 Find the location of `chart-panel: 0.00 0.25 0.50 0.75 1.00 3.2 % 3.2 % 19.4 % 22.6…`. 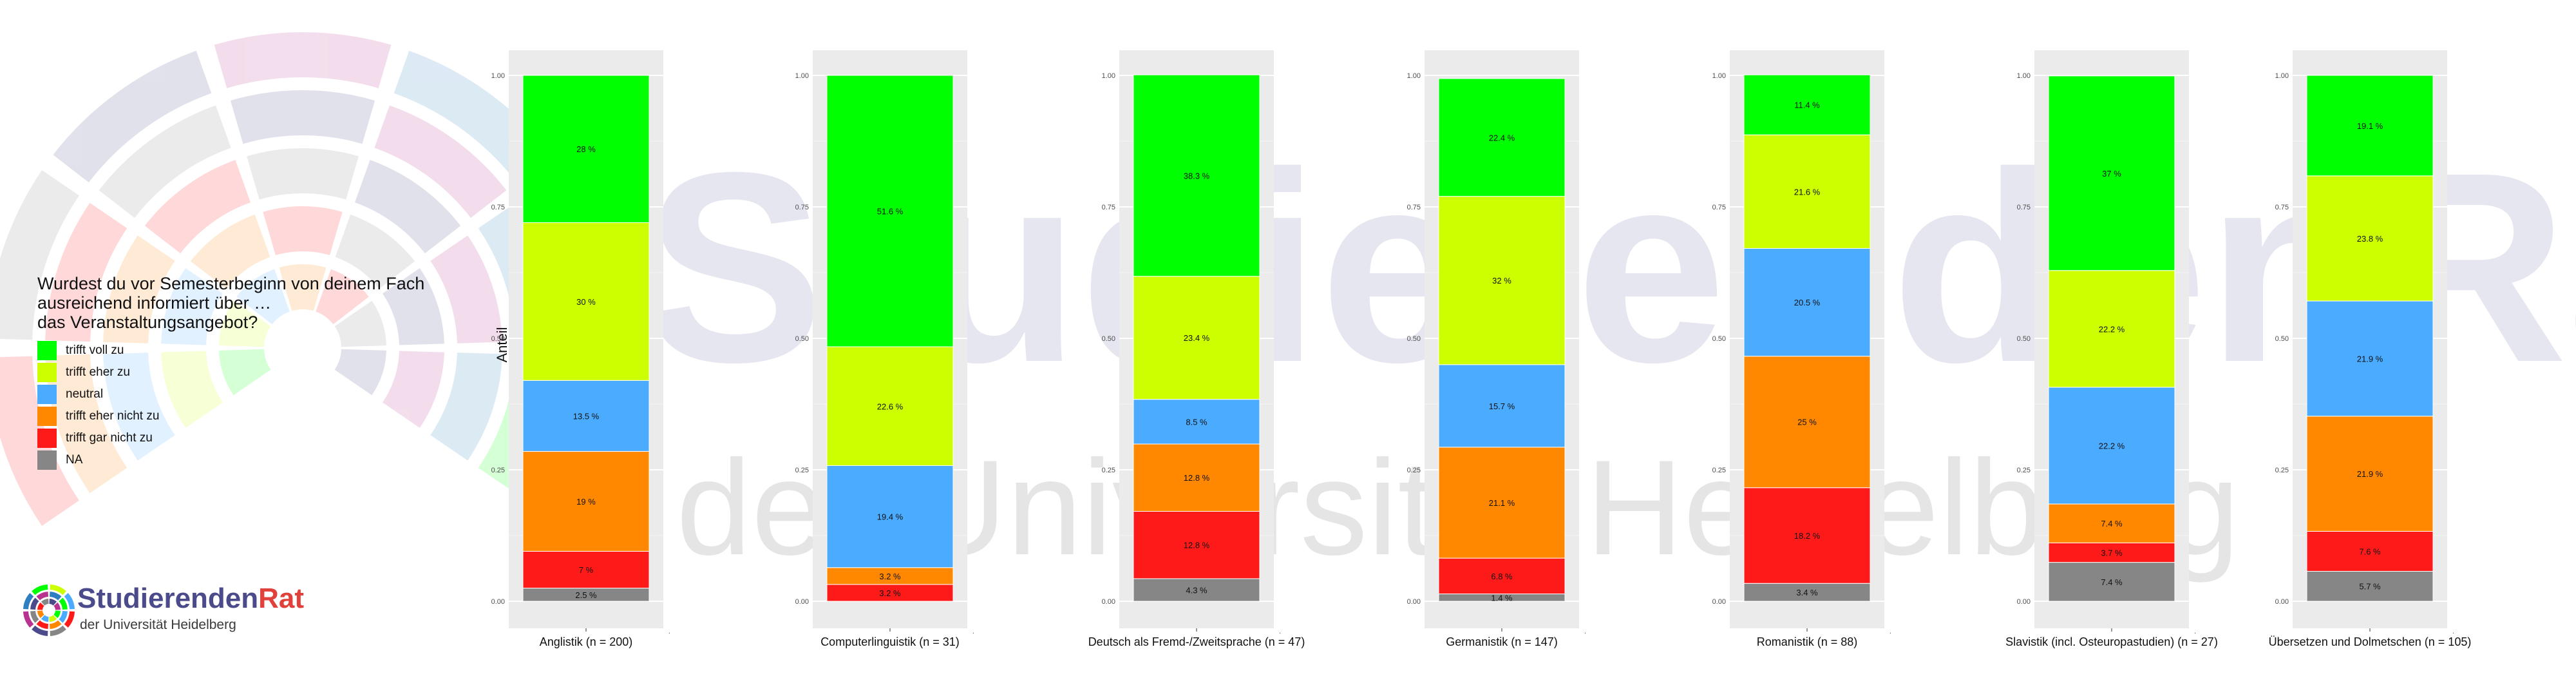

chart-panel: 0.00 0.25 0.50 0.75 1.00 3.2 % 3.2 % 19.4 % 22.6… is located at coordinates (884, 349).